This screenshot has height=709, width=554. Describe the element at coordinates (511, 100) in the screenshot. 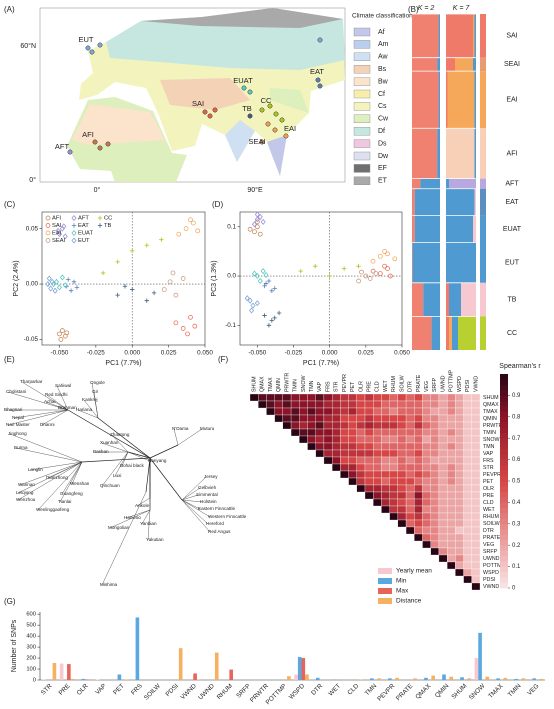

I see `population-label: EAI` at that location.